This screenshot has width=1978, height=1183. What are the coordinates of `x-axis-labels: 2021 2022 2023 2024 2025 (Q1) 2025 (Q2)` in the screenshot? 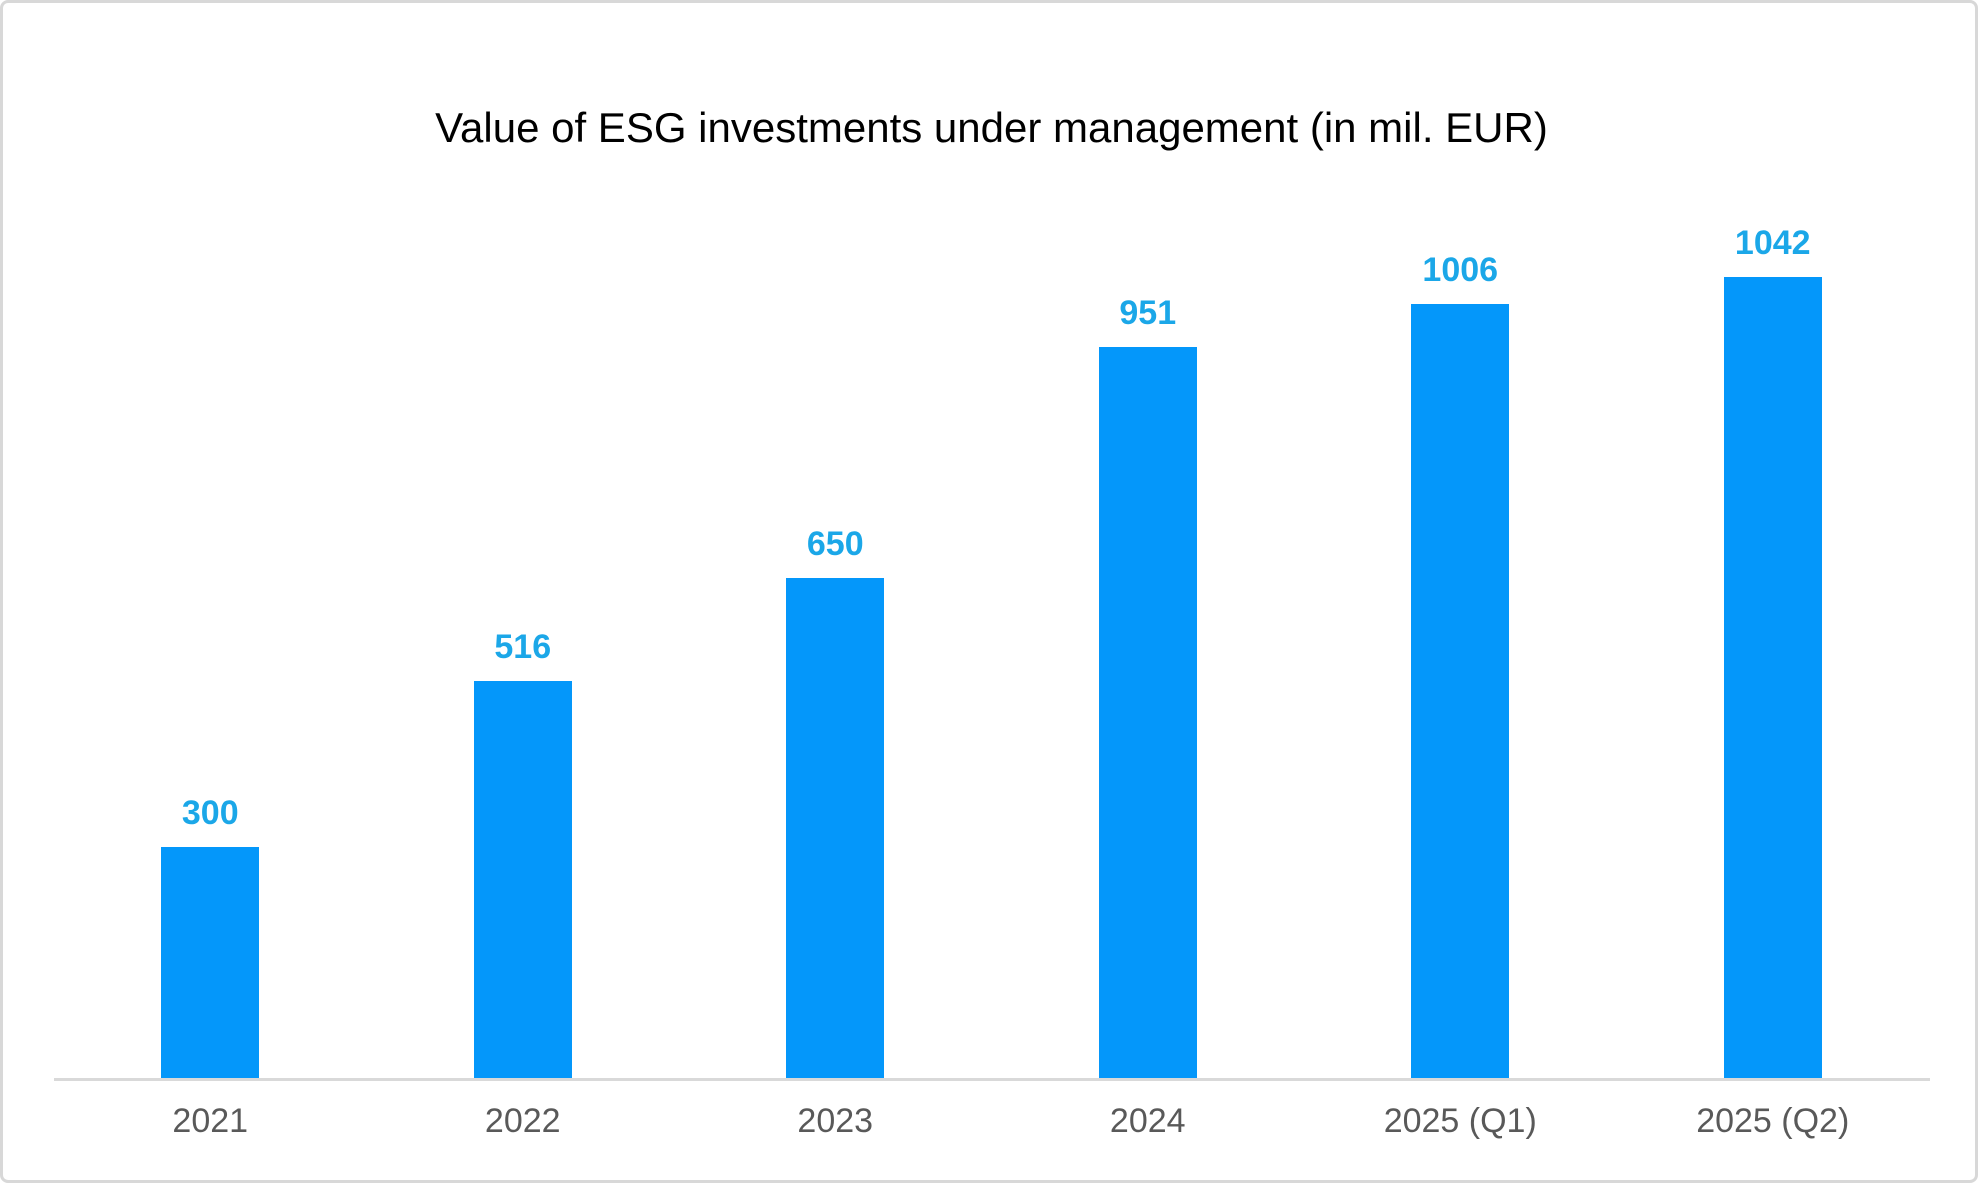 It's located at (991, 1121).